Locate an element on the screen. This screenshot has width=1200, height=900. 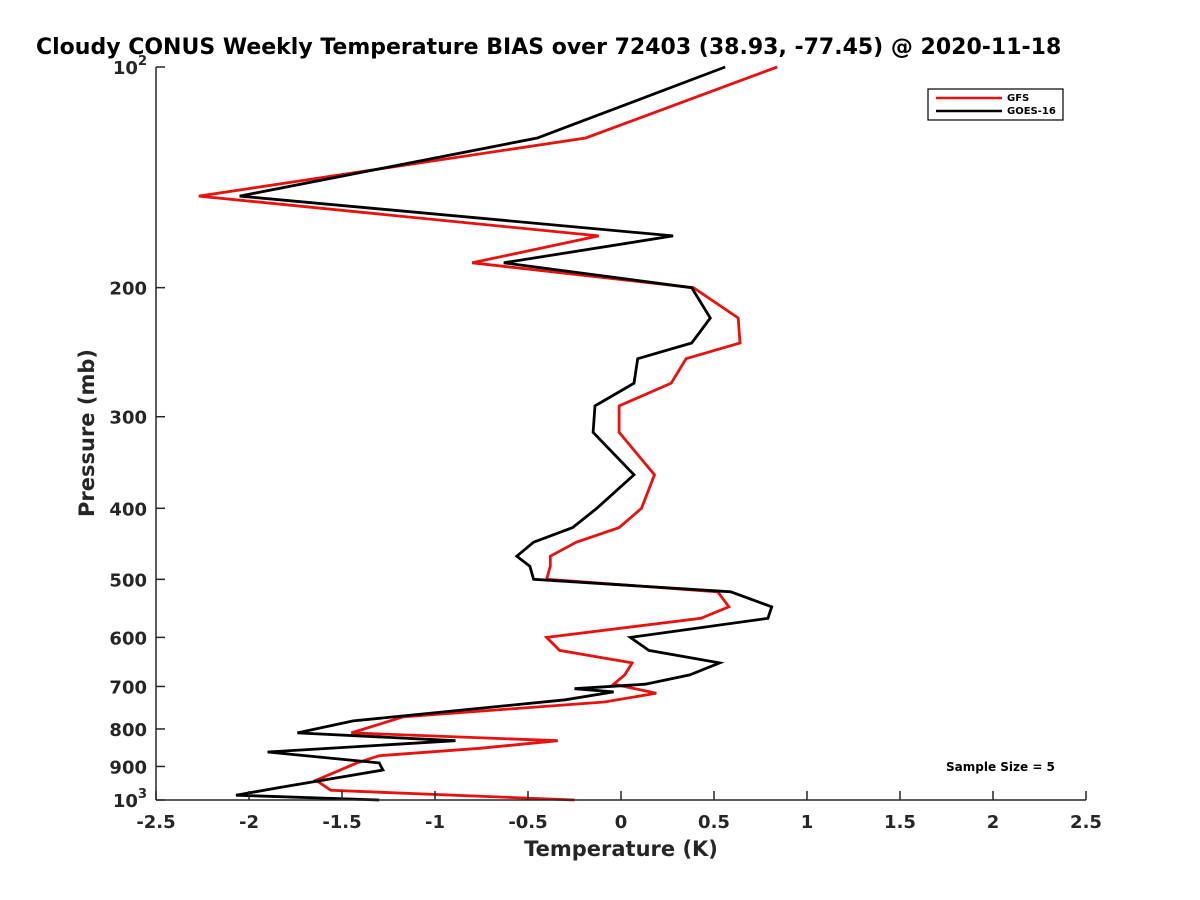
y-tick-label: 400 is located at coordinates (128, 509).